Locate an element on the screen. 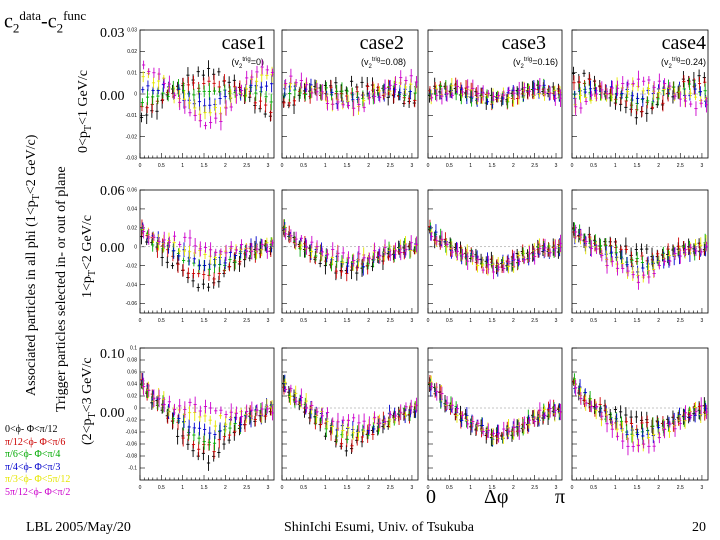 This screenshot has width=720, height=540. row1-top-value: 0.03 is located at coordinates (112, 33).